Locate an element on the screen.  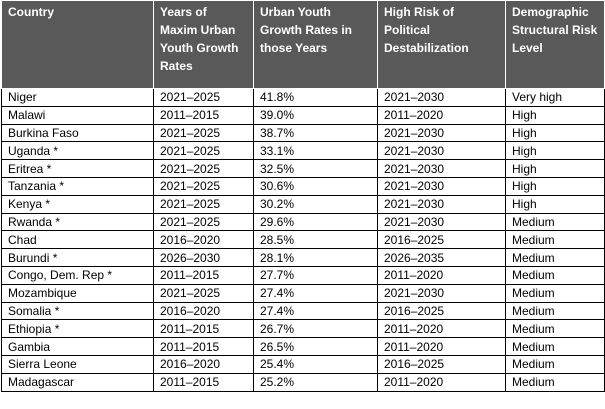
table-row: Ethiopia * 2011–2015 26.7% 2011–2020 Medium is located at coordinates (303, 329).